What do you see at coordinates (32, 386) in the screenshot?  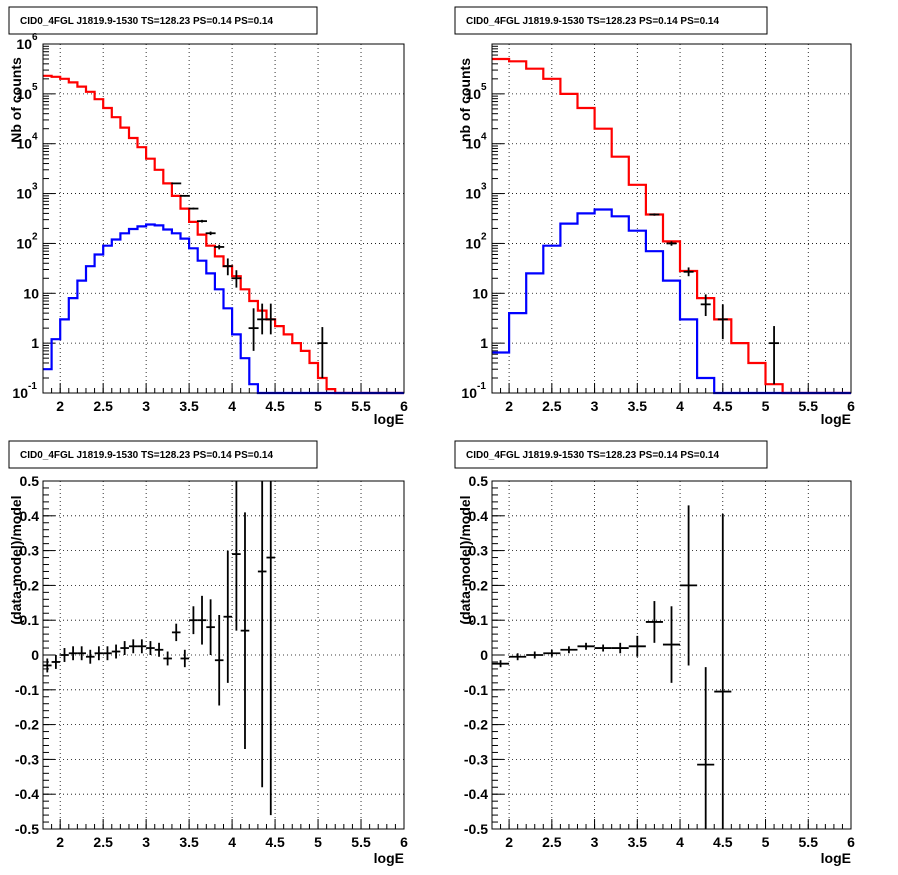 I see `y-tick-exponent: -1` at bounding box center [32, 386].